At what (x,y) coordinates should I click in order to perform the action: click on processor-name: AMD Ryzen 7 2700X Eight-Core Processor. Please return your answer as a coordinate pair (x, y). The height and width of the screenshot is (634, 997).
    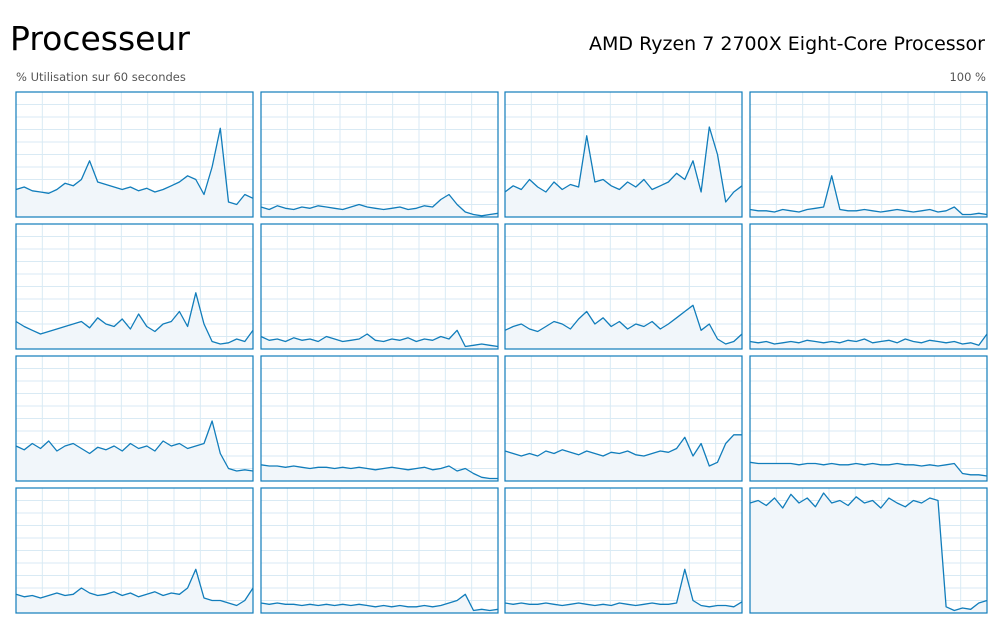
    Looking at the image, I should click on (787, 44).